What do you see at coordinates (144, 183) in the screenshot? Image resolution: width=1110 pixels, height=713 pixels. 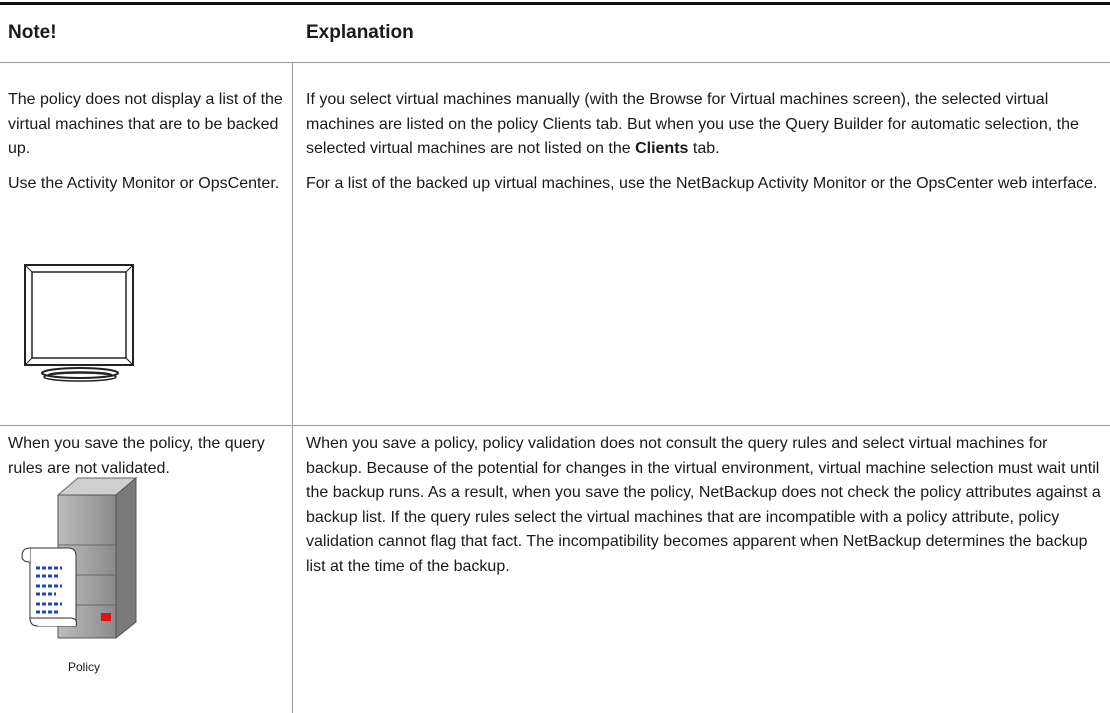 I see `paragraph: Use the Activity Monitor or OpsCenter.` at bounding box center [144, 183].